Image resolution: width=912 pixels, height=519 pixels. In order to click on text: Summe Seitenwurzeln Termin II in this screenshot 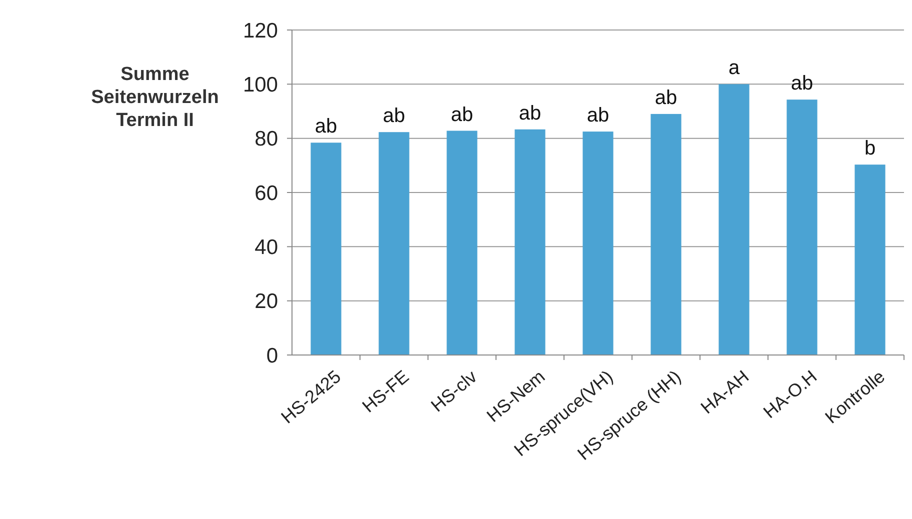, I will do `click(155, 97)`.